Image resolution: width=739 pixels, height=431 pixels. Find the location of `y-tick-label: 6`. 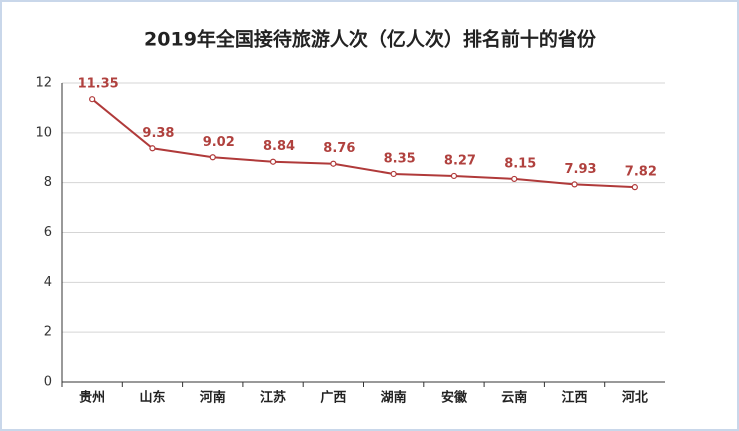

y-tick-label: 6 is located at coordinates (48, 232).